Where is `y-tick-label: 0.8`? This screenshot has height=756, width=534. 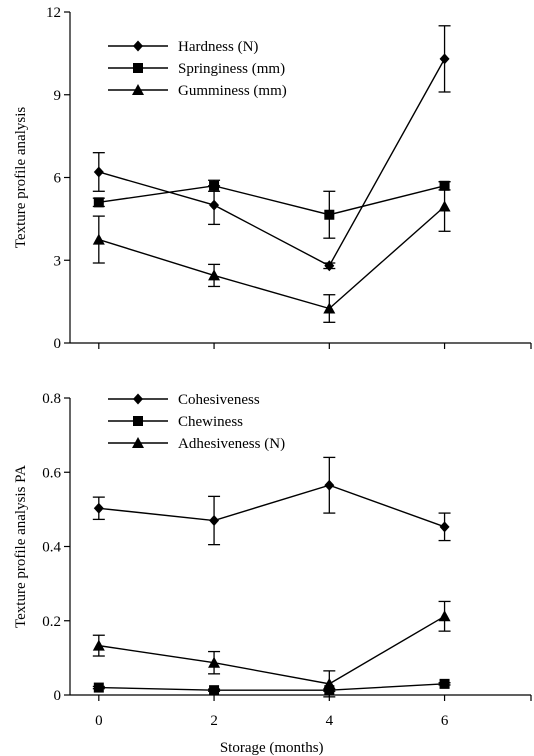
y-tick-label: 0.8 is located at coordinates (51, 399).